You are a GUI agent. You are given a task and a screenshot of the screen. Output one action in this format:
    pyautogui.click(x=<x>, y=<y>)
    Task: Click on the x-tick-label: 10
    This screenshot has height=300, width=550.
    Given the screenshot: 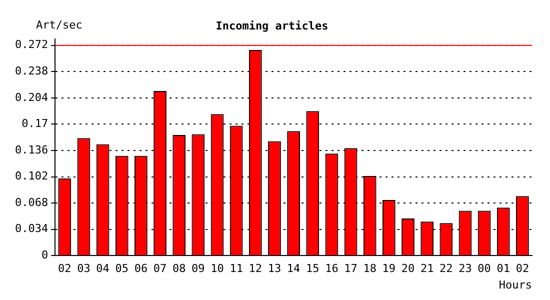 What is the action you would take?
    pyautogui.click(x=217, y=269)
    